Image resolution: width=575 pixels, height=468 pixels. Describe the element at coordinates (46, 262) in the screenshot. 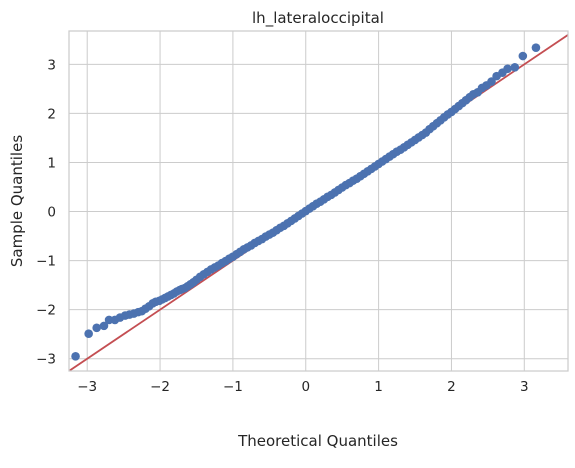

I see `y-tick-label: −1` at that location.